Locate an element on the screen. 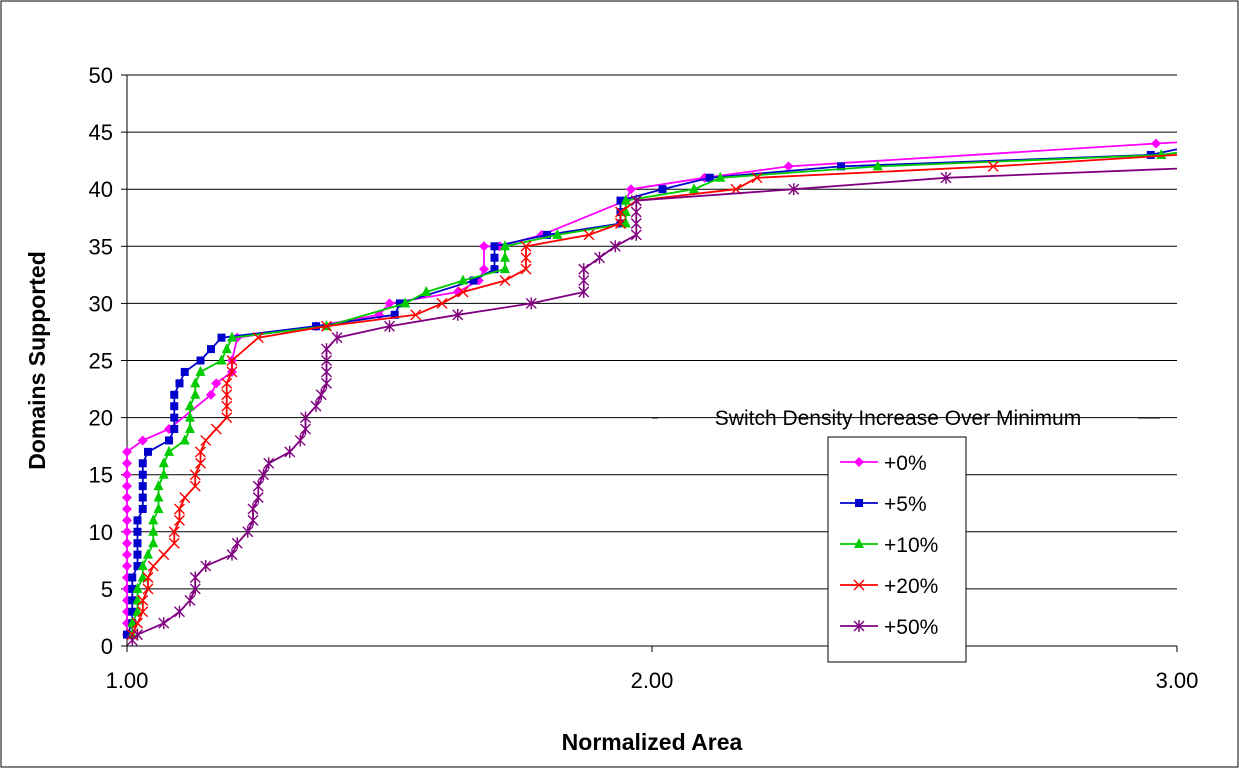 This screenshot has height=773, width=1239. legend-swatch-marker is located at coordinates (859, 585).